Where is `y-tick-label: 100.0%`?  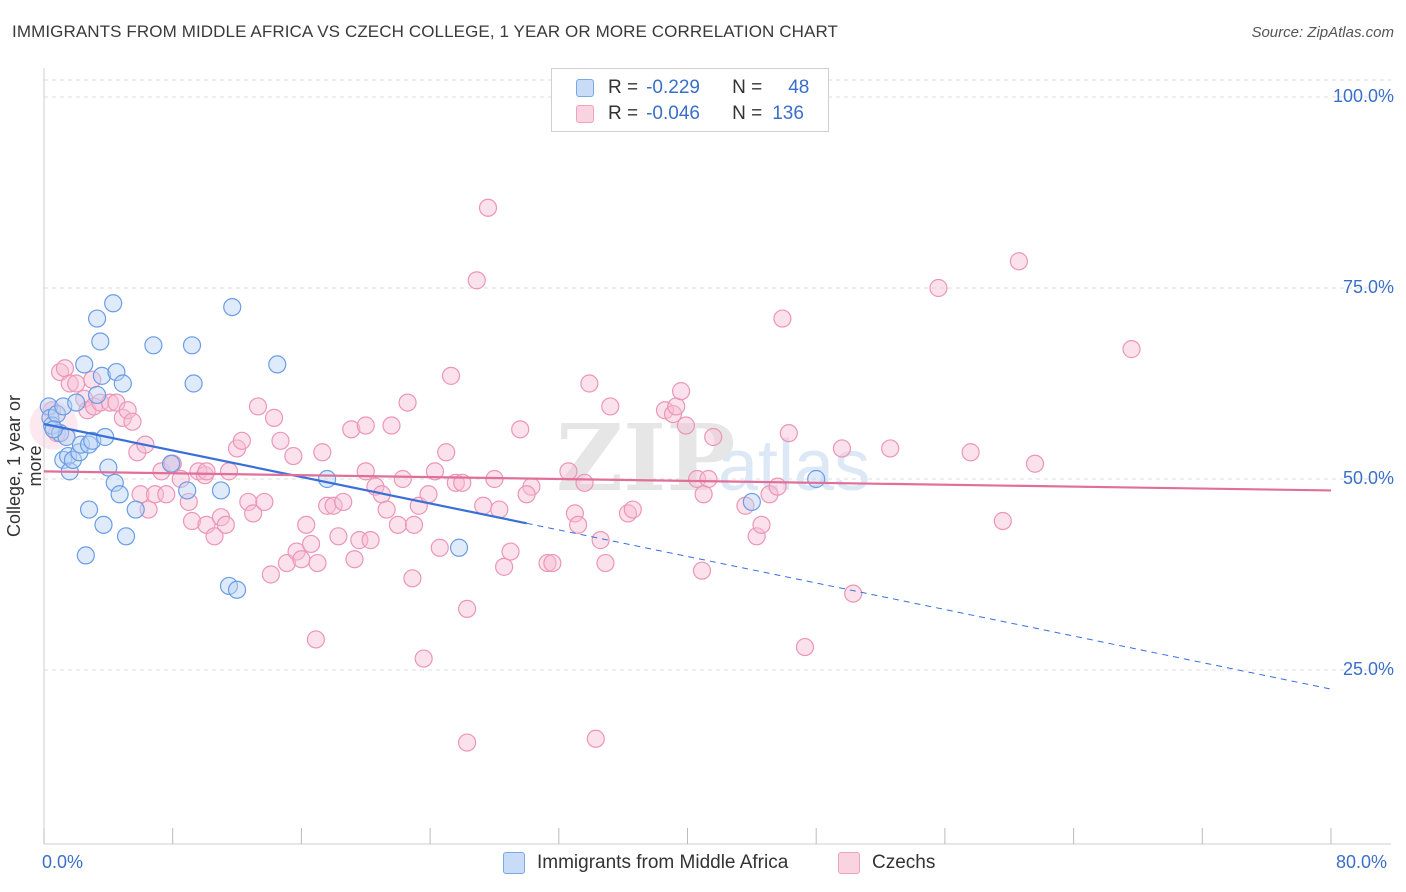
y-tick-label: 100.0% is located at coordinates (1363, 96).